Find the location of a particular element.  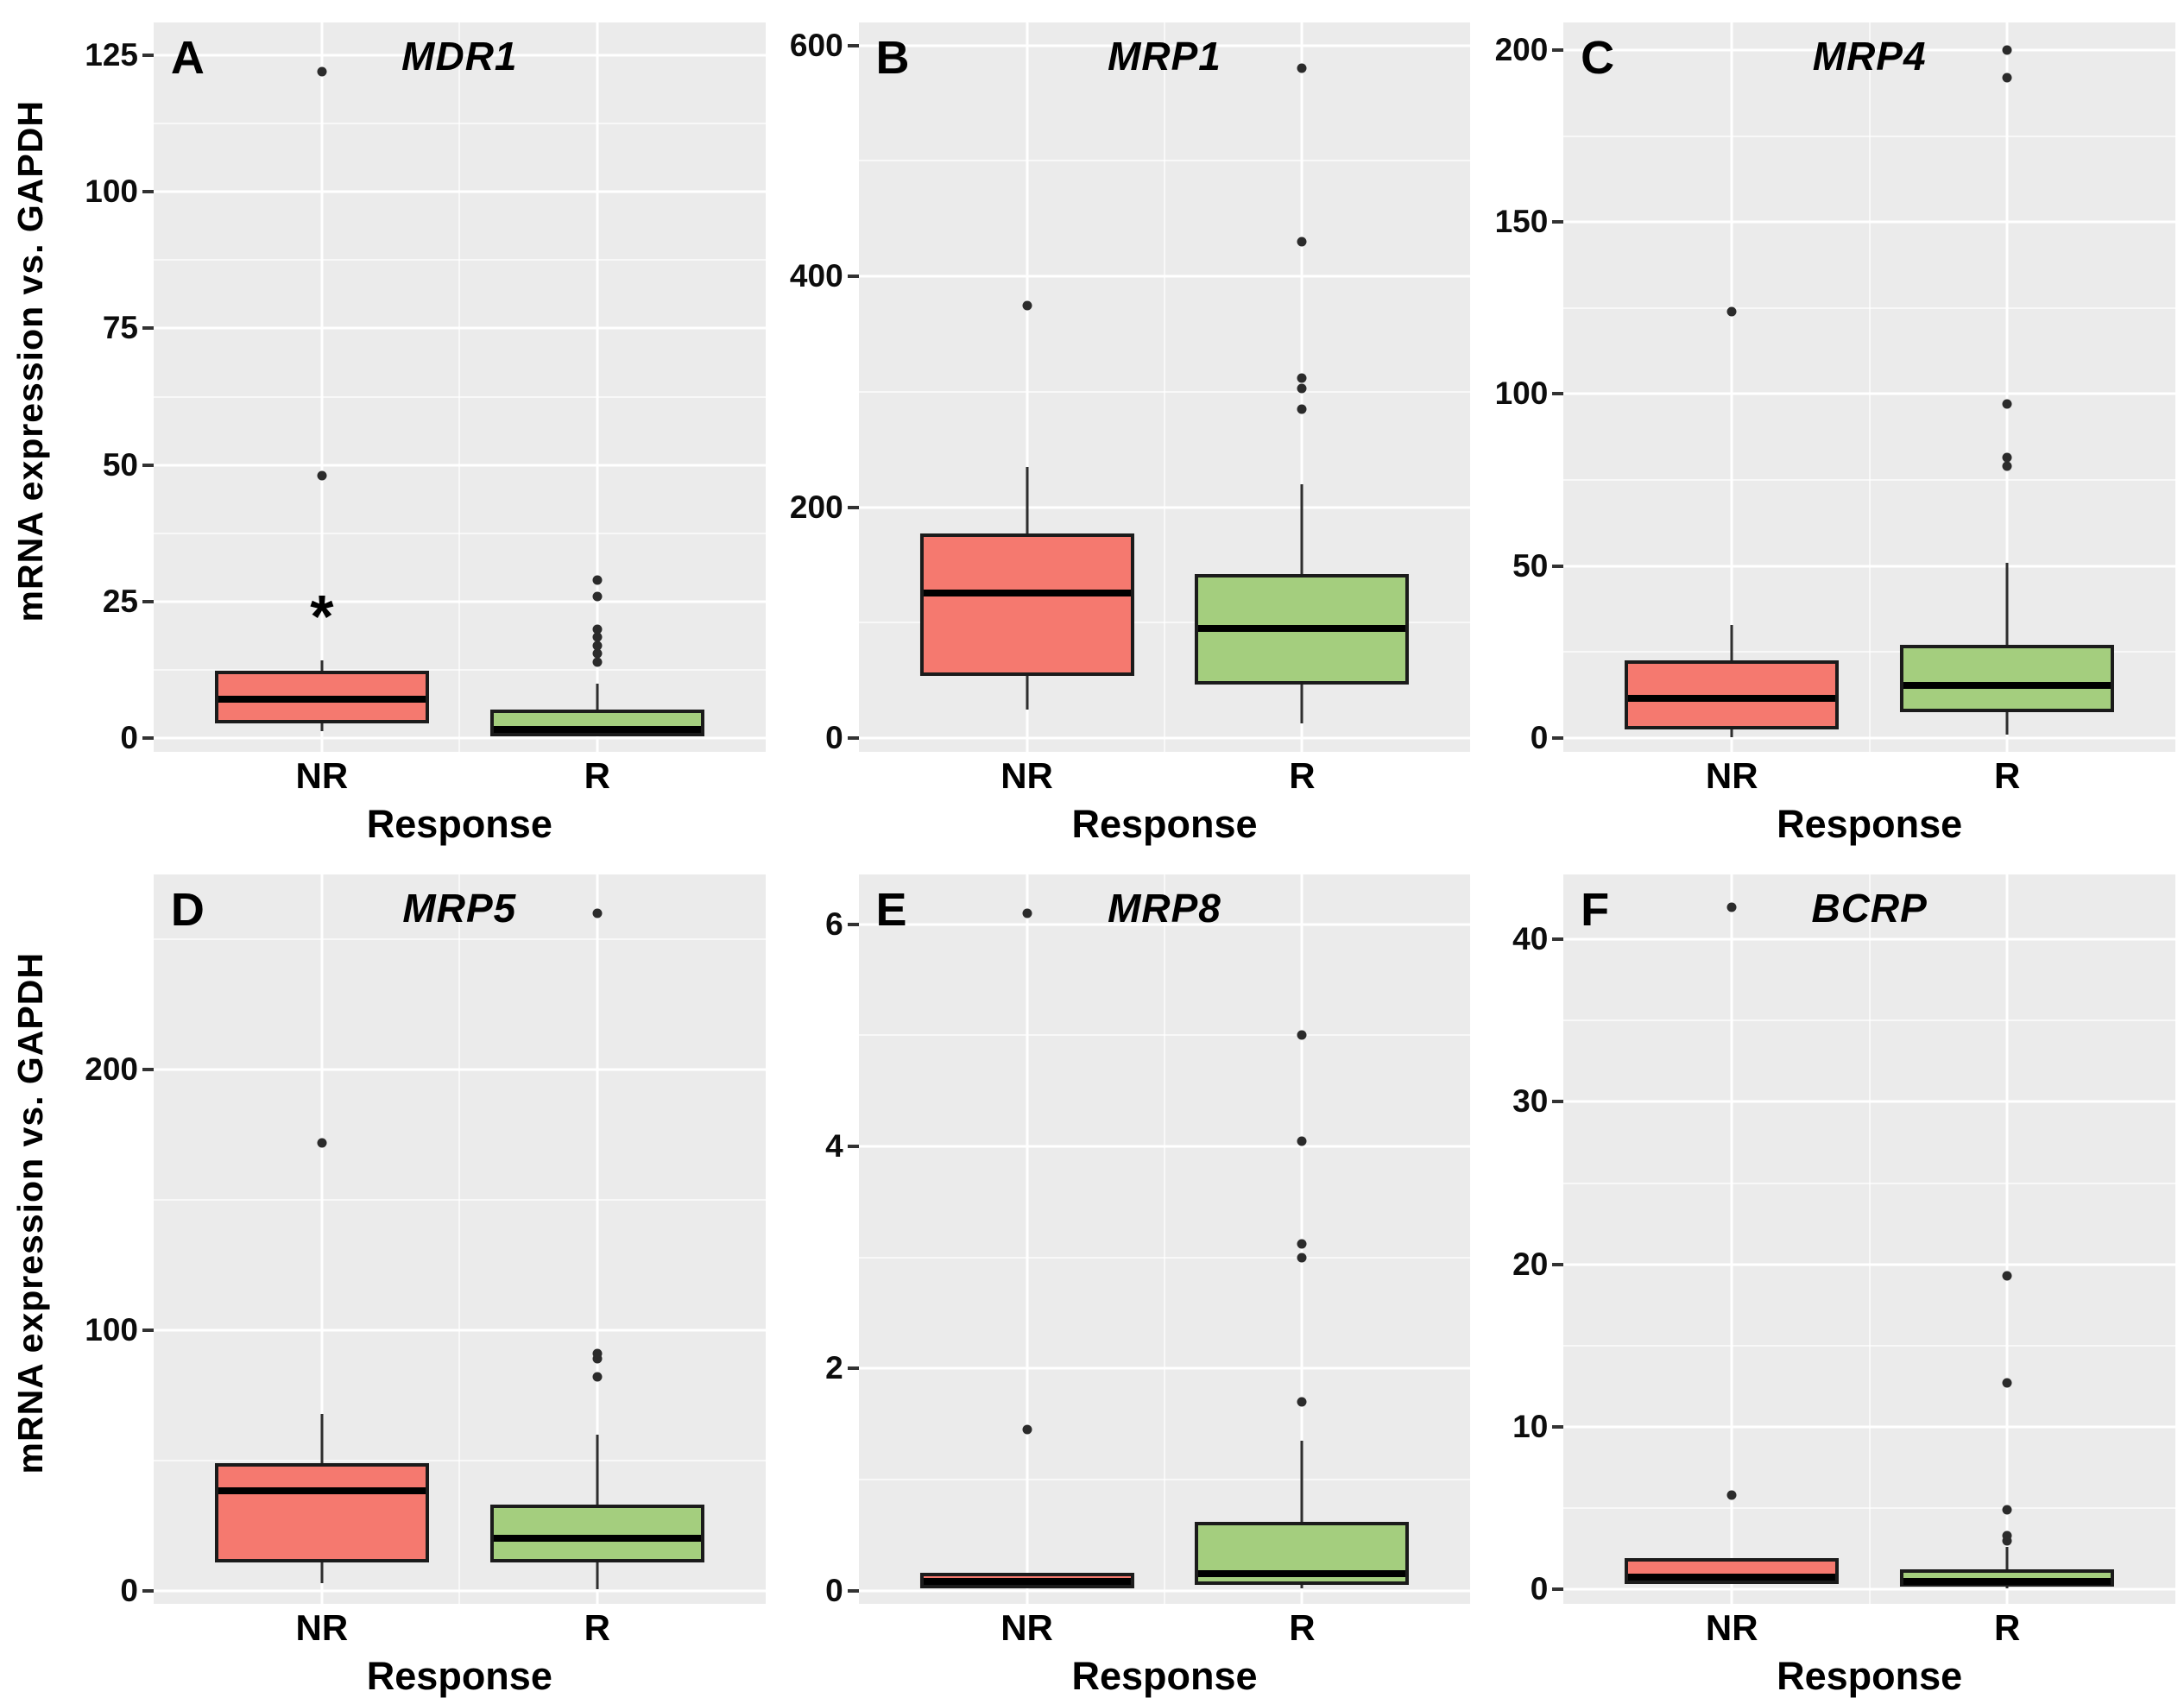

gene-title: MDR1 is located at coordinates (459, 56).